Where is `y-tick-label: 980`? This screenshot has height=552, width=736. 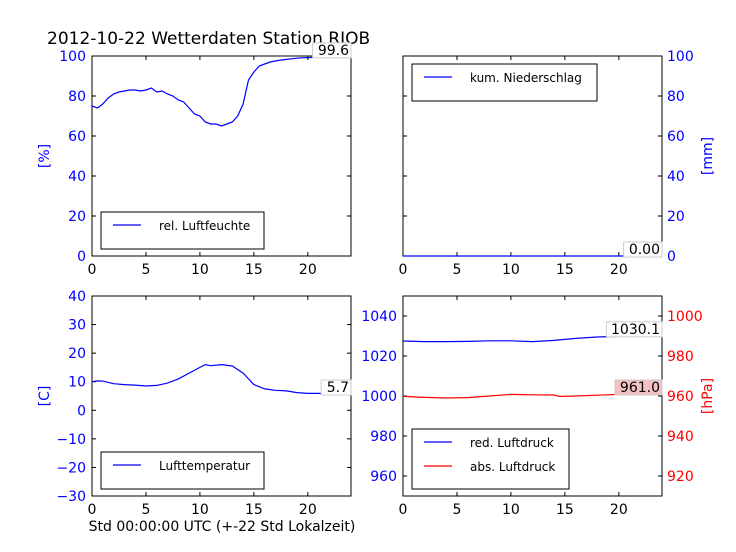 y-tick-label: 980 is located at coordinates (383, 437).